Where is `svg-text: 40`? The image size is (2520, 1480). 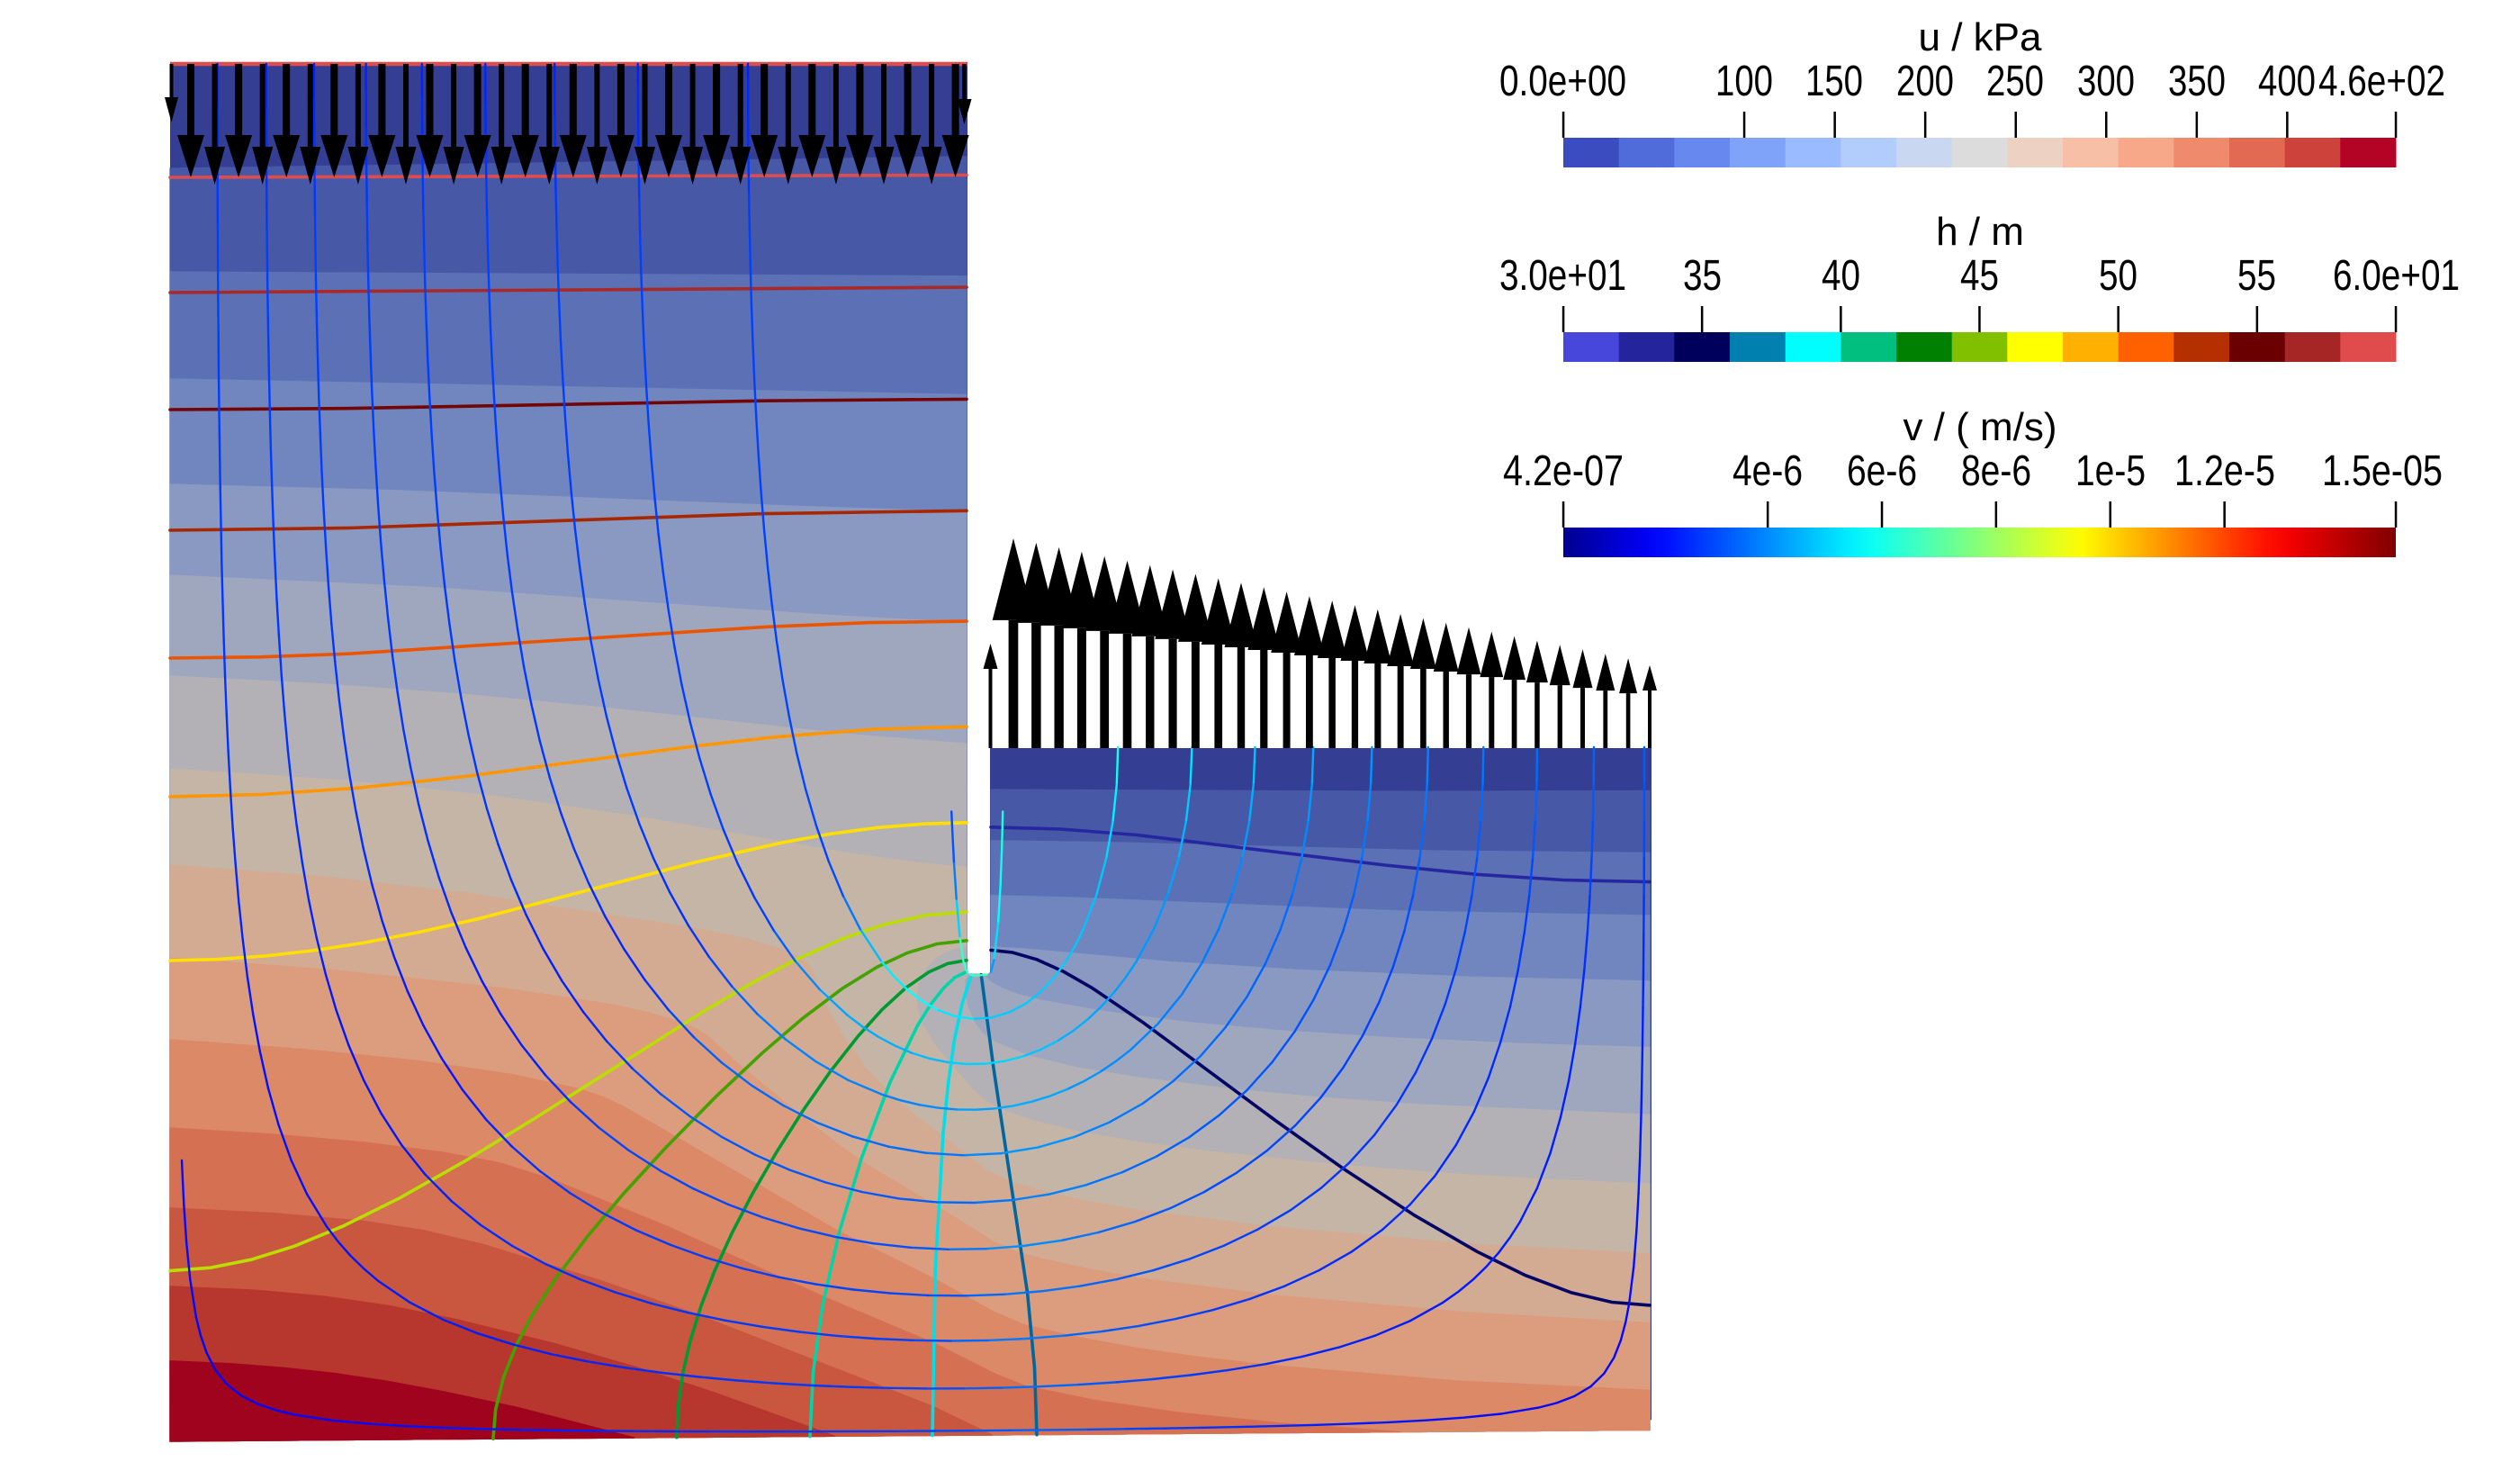
svg-text: 40 is located at coordinates (1841, 276).